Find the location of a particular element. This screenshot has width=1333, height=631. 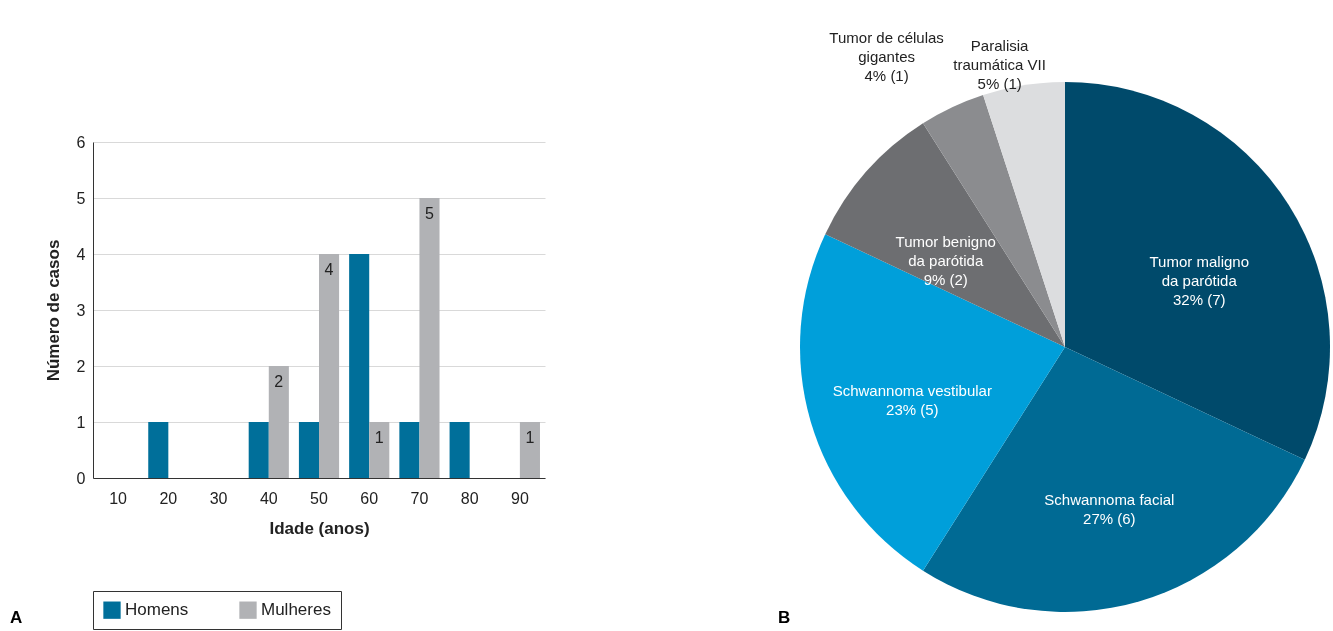

data-label: 5 is located at coordinates (430, 213).